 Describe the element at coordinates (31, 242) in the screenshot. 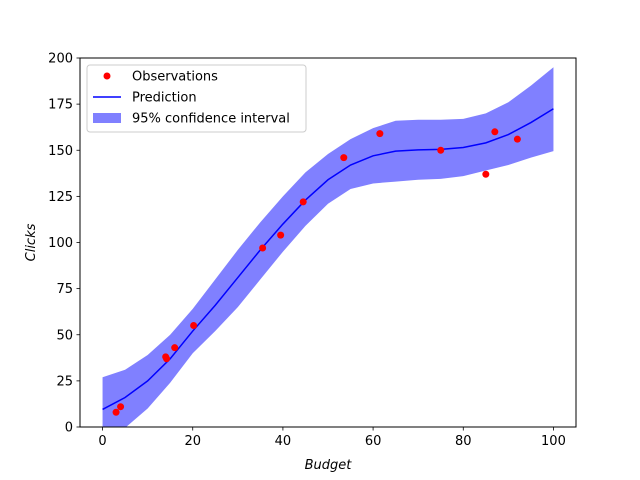

I see `y-axis-label: Clicks` at that location.